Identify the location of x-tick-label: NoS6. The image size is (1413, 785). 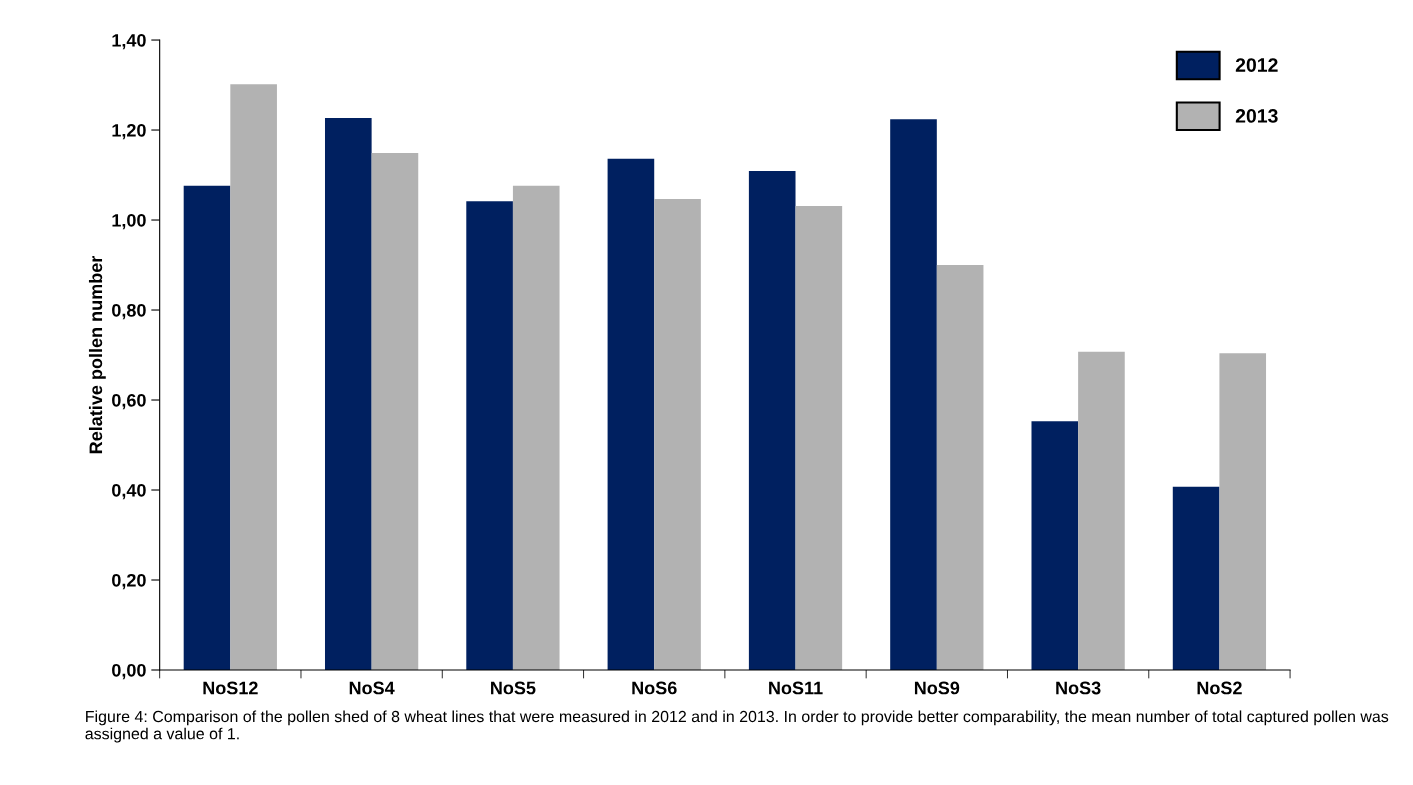
(654, 688).